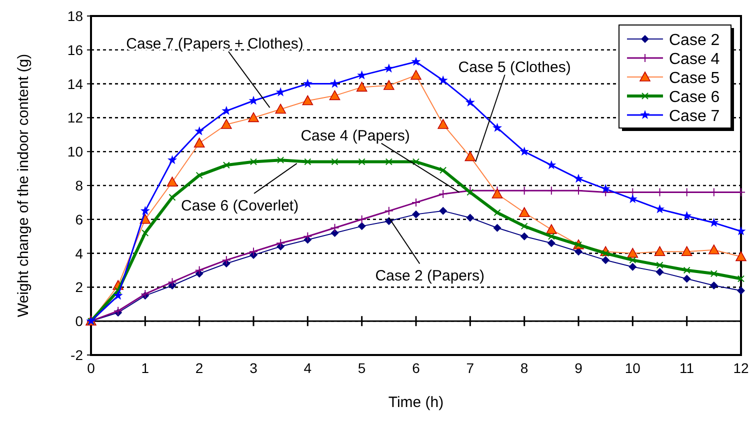 The height and width of the screenshot is (429, 756). I want to click on y-tick-label: 10, so click(75, 152).